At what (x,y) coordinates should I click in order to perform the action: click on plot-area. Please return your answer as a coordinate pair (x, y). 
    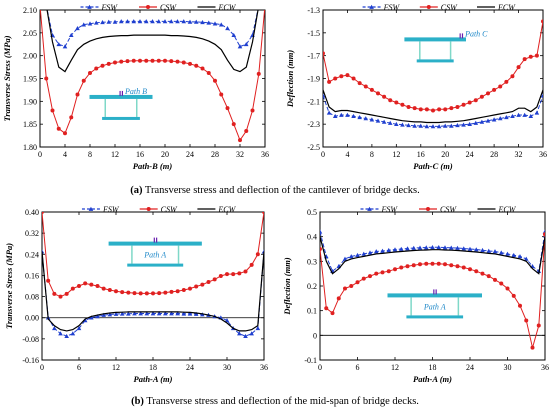
    Looking at the image, I should click on (432, 289).